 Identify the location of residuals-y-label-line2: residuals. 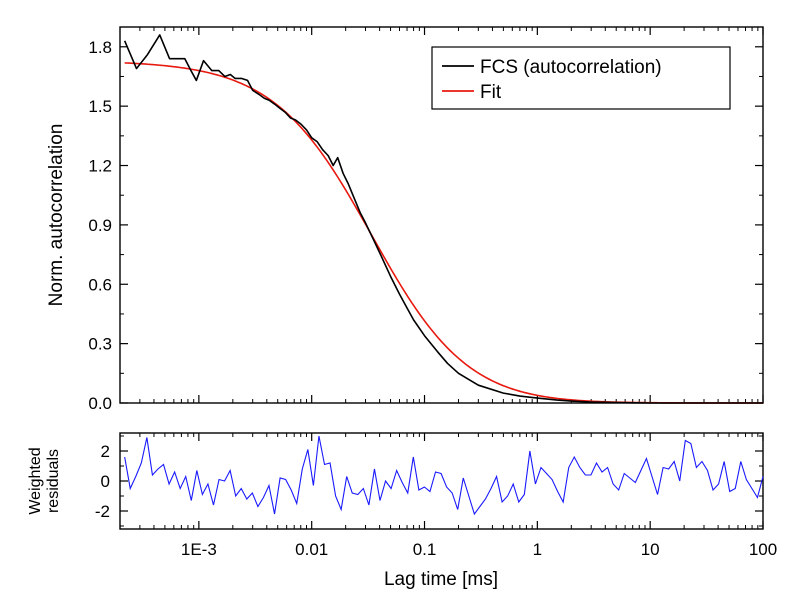
(53, 481).